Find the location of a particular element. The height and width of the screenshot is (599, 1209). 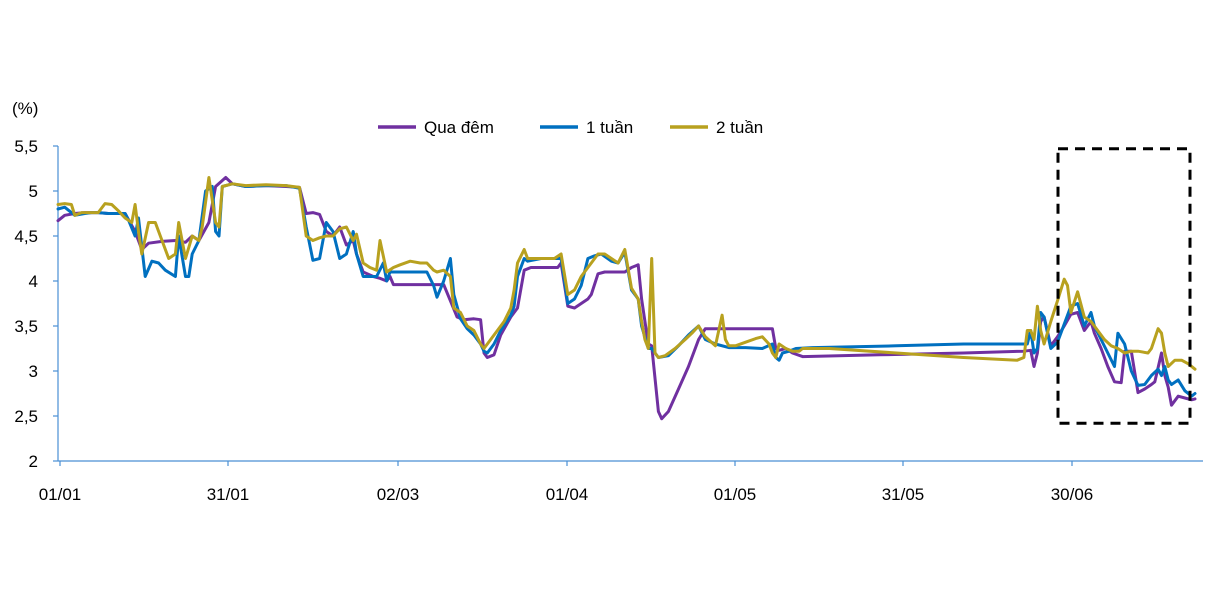

x-tick-label: 02/03 is located at coordinates (398, 494).